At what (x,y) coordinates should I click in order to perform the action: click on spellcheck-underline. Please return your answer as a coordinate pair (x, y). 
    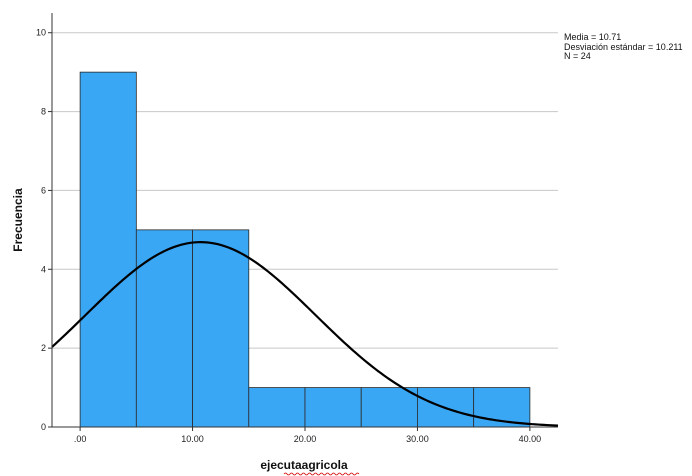
    Looking at the image, I should click on (321, 474).